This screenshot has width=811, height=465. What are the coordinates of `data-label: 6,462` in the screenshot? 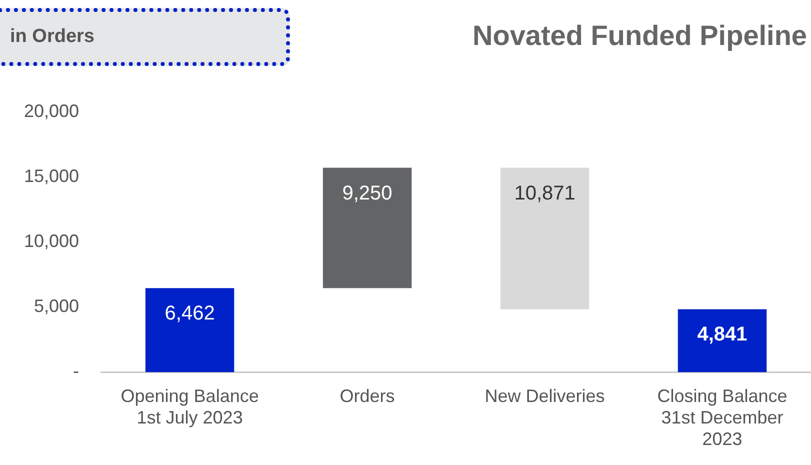 It's located at (189, 313).